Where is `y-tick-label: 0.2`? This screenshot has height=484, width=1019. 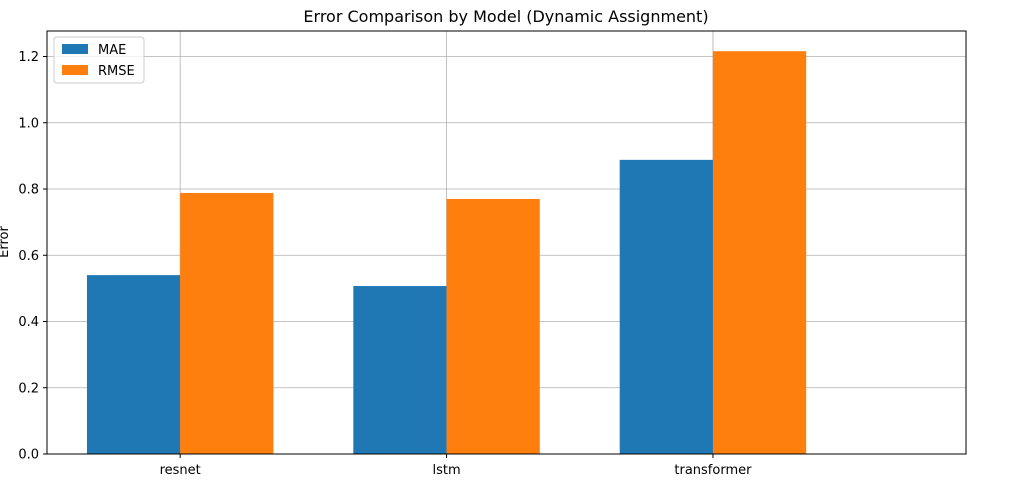
y-tick-label: 0.2 is located at coordinates (28, 388).